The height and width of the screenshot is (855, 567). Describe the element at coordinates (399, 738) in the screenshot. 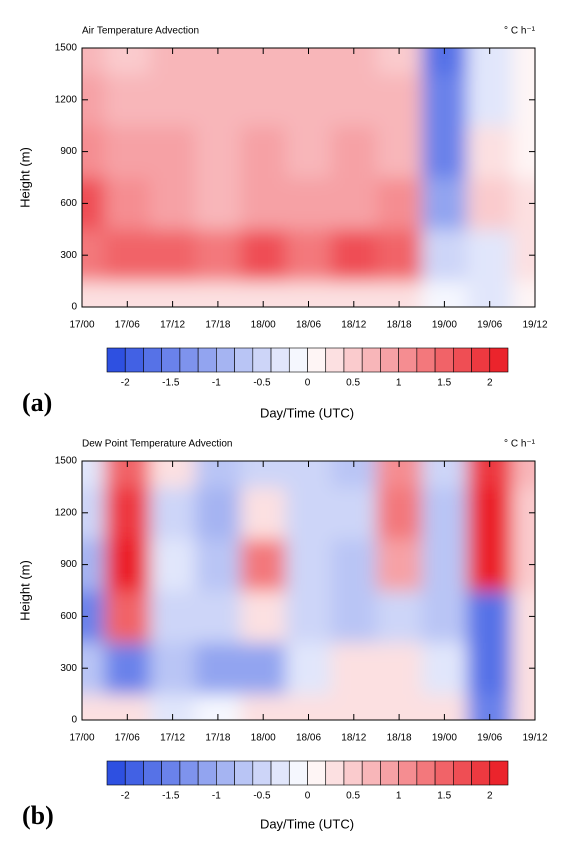

I see `x-tick-label: 18/18` at that location.